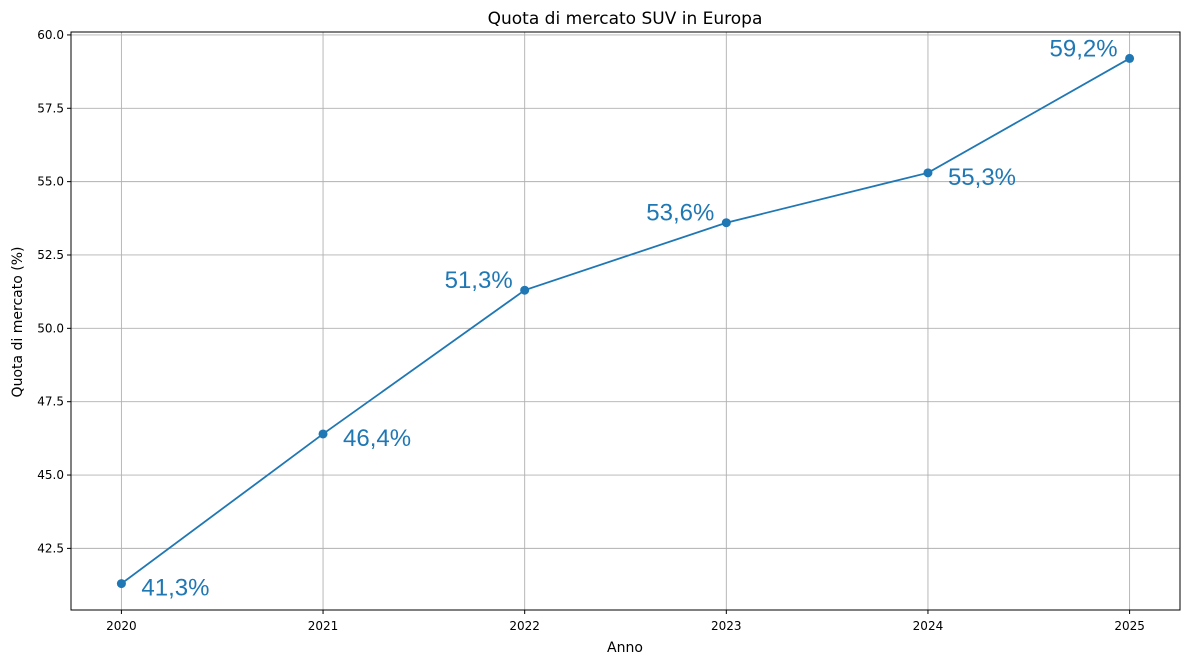  I want to click on x-axis-title: Anno, so click(625, 648).